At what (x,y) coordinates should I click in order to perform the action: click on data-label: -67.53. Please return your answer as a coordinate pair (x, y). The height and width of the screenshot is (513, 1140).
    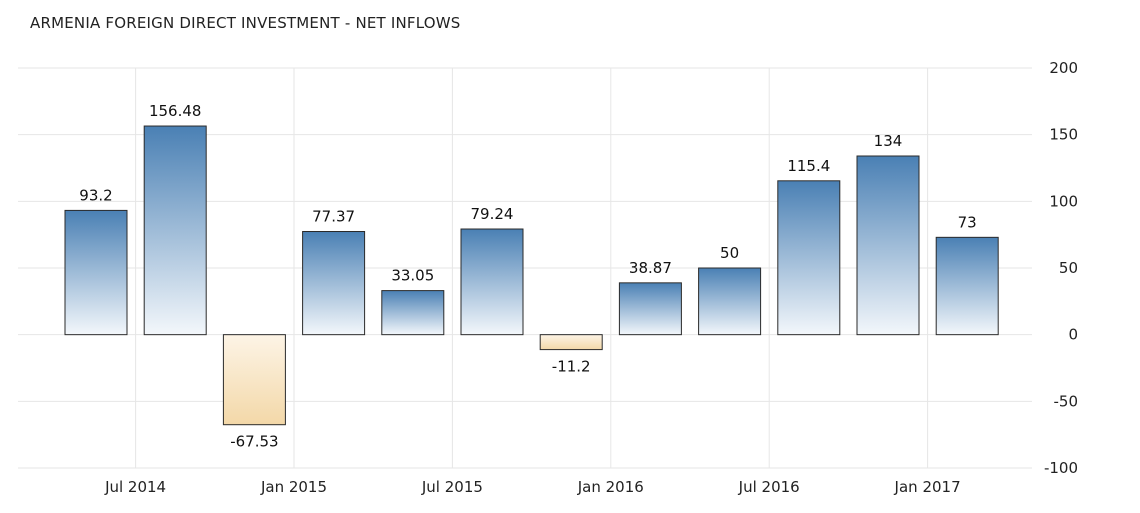
    Looking at the image, I should click on (254, 442).